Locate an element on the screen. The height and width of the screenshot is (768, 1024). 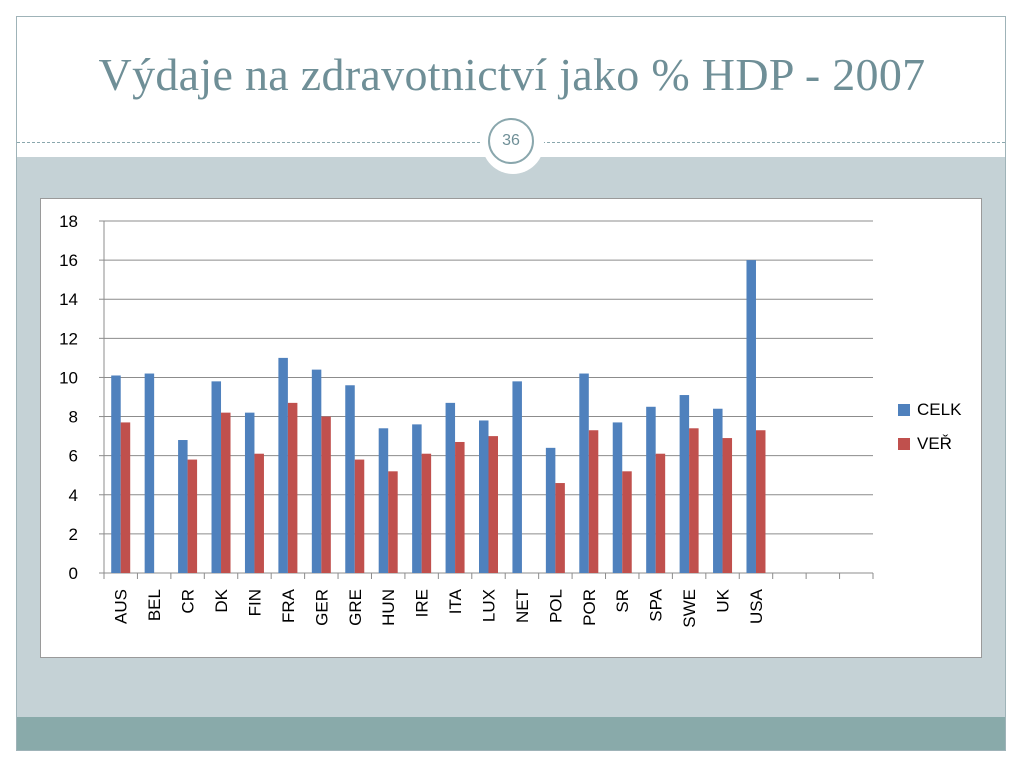
bar-celk-lux is located at coordinates (484, 496).